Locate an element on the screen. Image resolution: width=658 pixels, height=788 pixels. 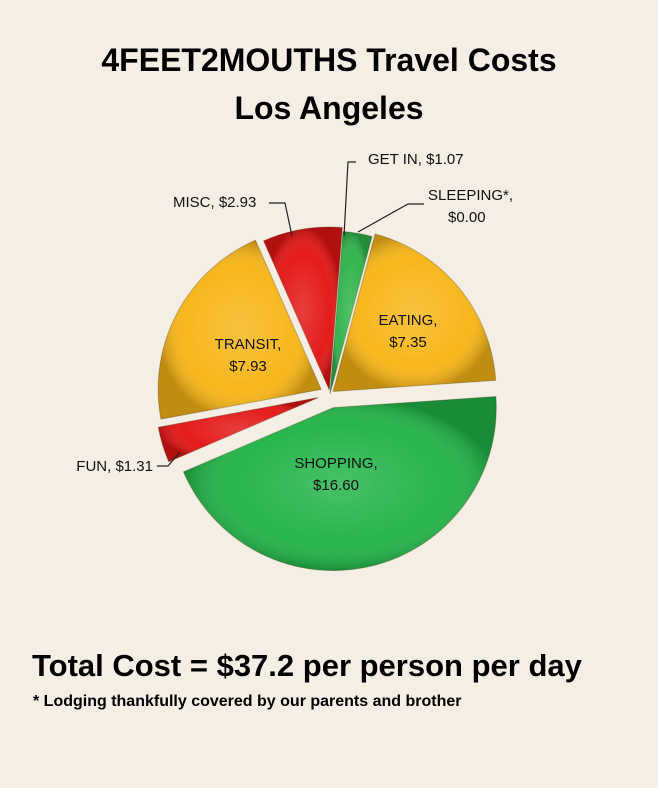
pie-slice-shading-misc is located at coordinates (303, 309).